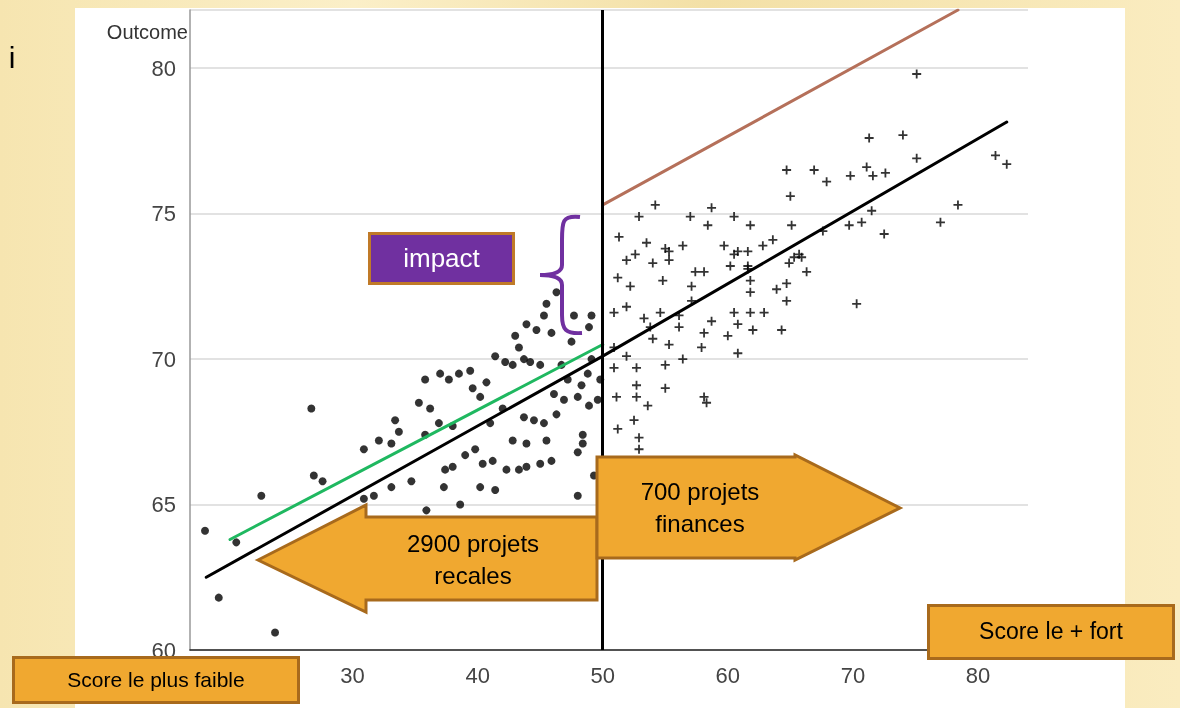 This screenshot has width=1180, height=708. Describe the element at coordinates (352, 675) in the screenshot. I see `x-tick-label: 30` at that location.